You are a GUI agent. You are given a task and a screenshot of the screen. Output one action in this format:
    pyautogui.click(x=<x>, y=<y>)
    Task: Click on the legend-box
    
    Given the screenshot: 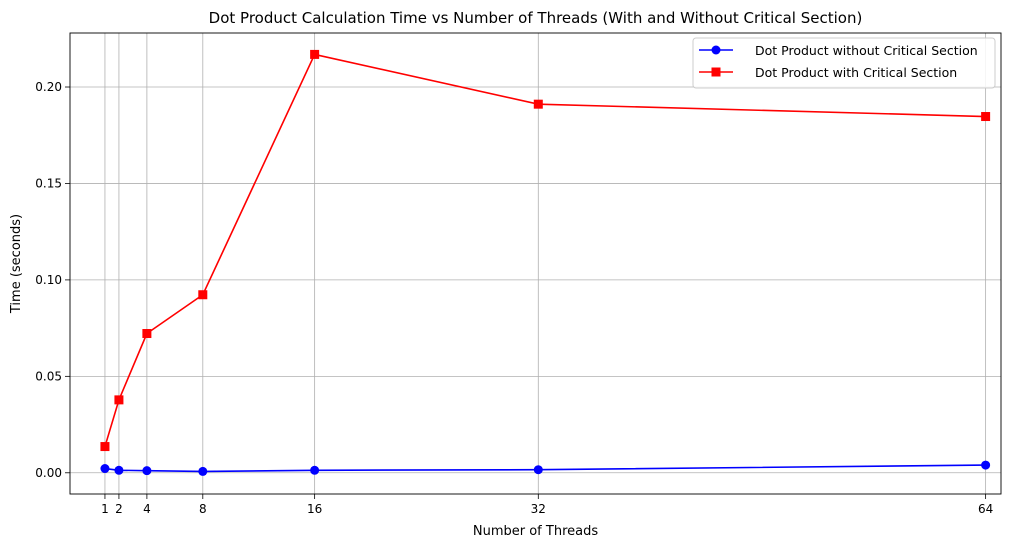 What is the action you would take?
    pyautogui.click(x=844, y=63)
    